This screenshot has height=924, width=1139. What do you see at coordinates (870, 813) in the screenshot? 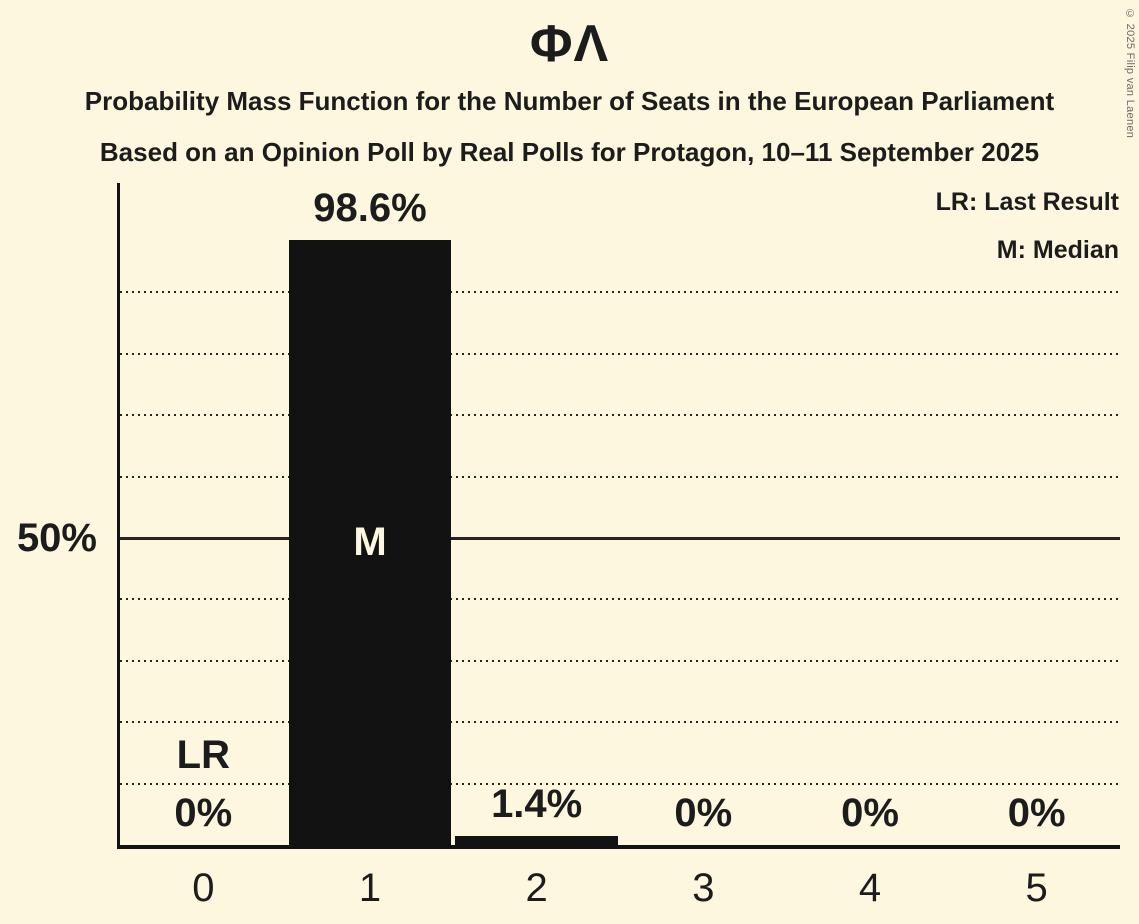
I see `value-label-4: 0%` at bounding box center [870, 813].